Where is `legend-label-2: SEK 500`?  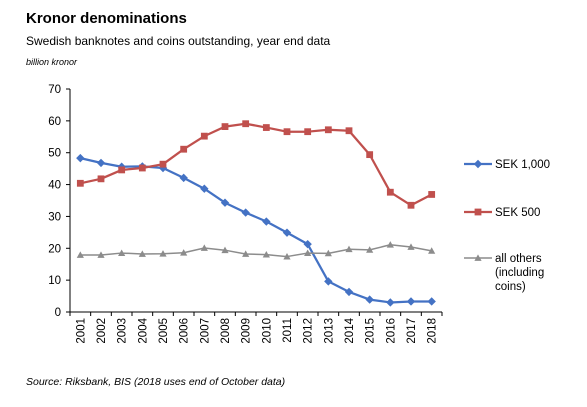
legend-label-2: SEK 500 is located at coordinates (517, 213).